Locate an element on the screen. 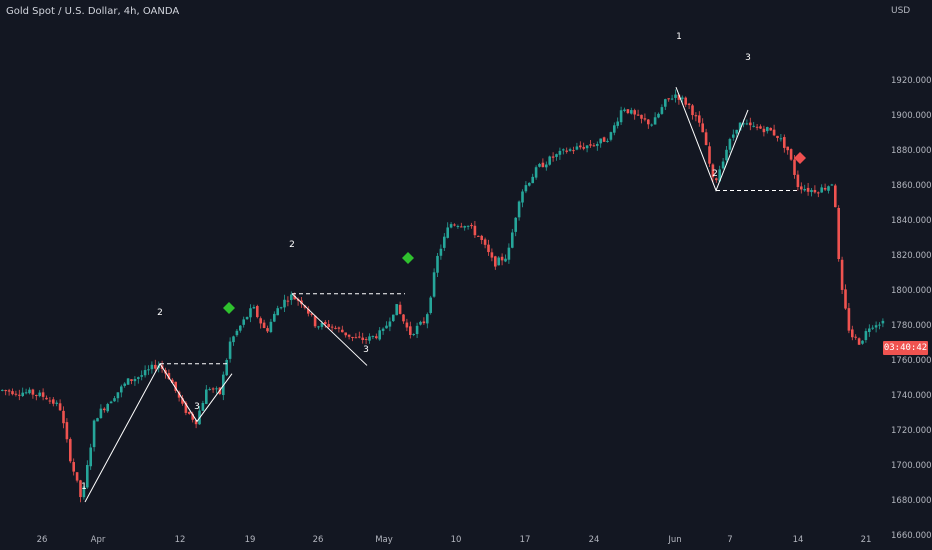 The image size is (932, 550). price-tick-label: 1820.000 is located at coordinates (911, 256).